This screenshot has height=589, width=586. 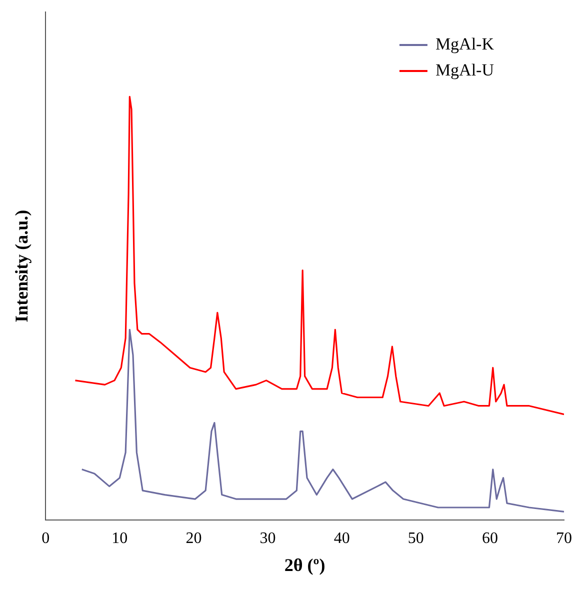 I want to click on x-axis-title: 2θ (º), so click(x=305, y=564).